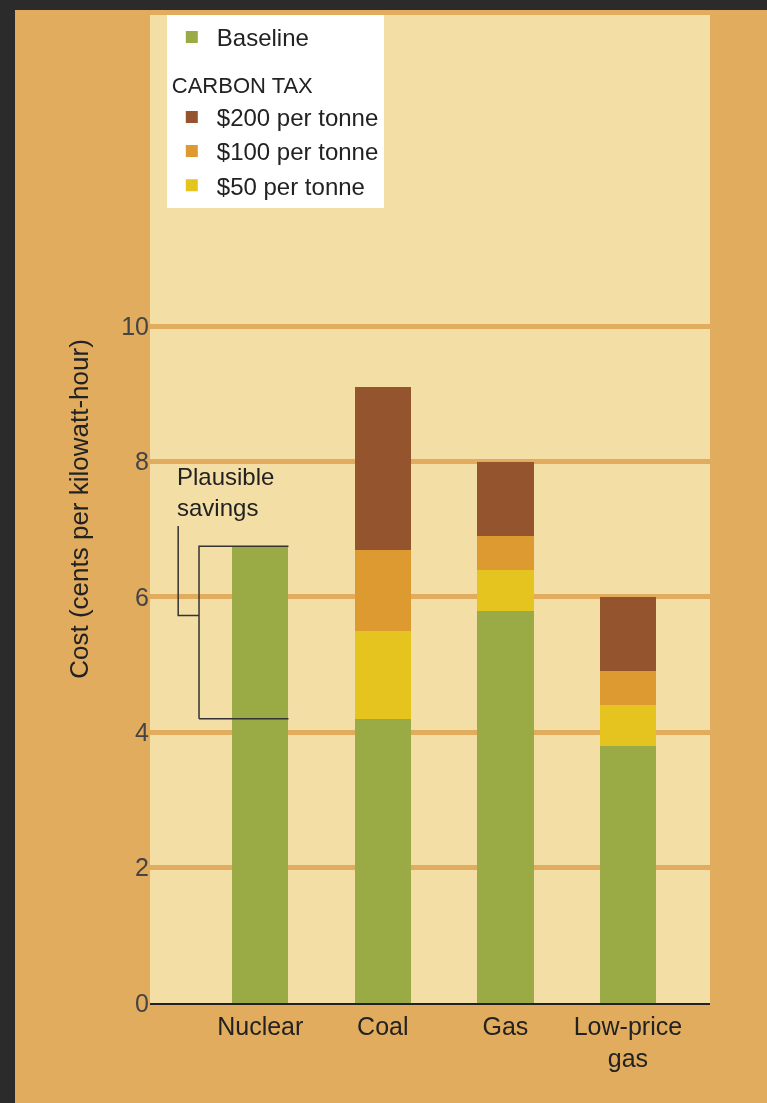 This screenshot has height=1103, width=767. Describe the element at coordinates (290, 186) in the screenshot. I see `legend-label: $50 per tonne` at that location.